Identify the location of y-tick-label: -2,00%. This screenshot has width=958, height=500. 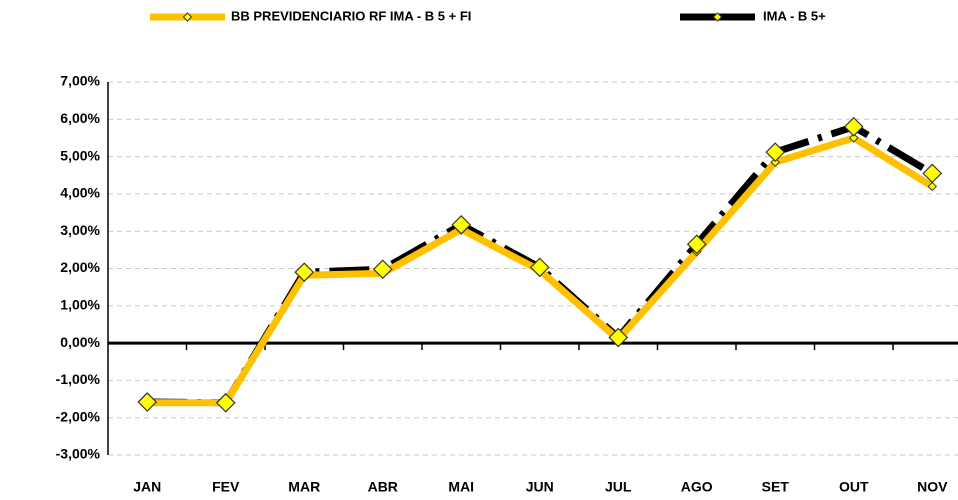
(78, 416).